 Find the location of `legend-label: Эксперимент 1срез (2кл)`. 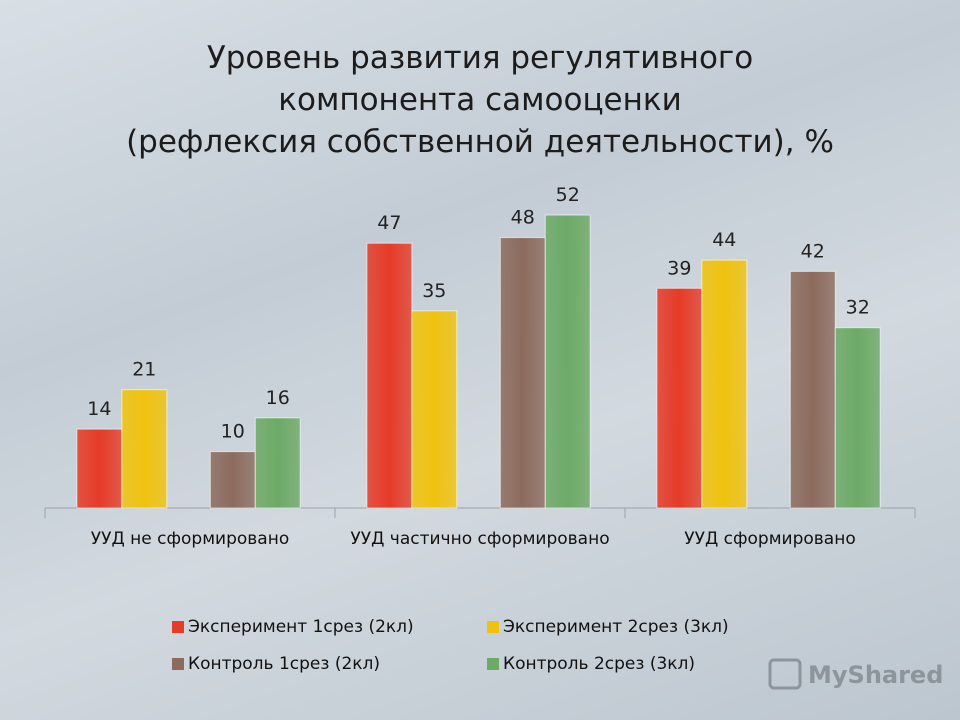

legend-label: Эксперимент 1срез (2кл) is located at coordinates (301, 627).